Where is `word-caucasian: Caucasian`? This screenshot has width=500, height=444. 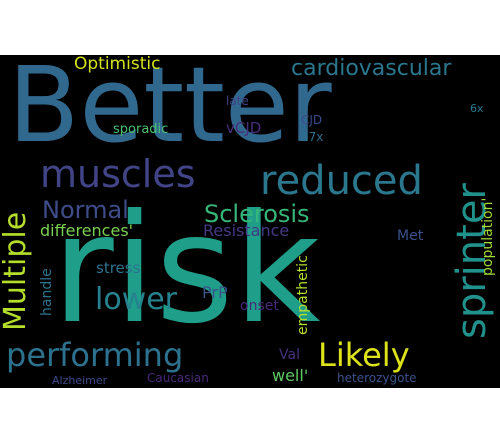 word-caucasian: Caucasian is located at coordinates (178, 378).